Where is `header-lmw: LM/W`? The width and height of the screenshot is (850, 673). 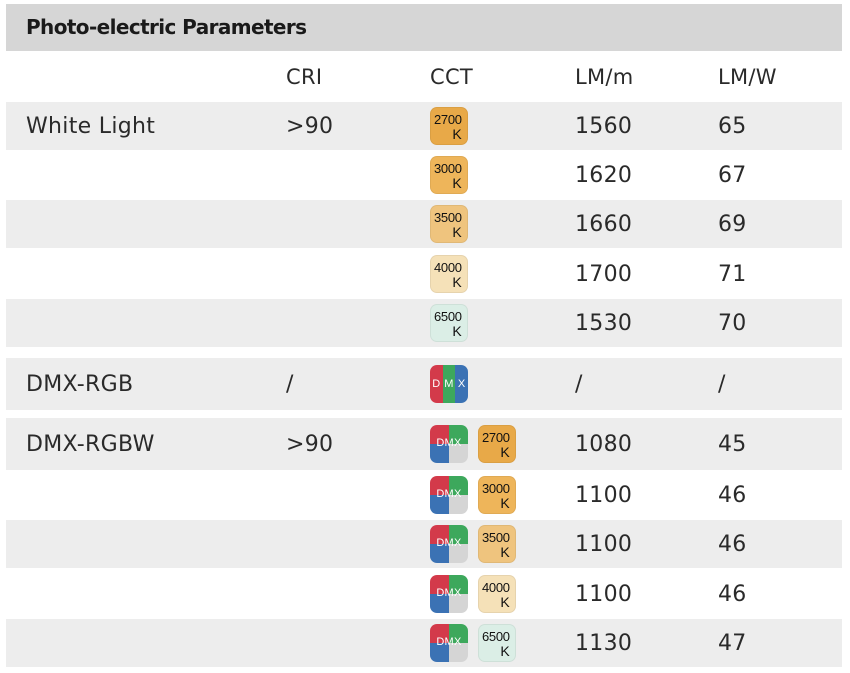 header-lmw: LM/W is located at coordinates (747, 77).